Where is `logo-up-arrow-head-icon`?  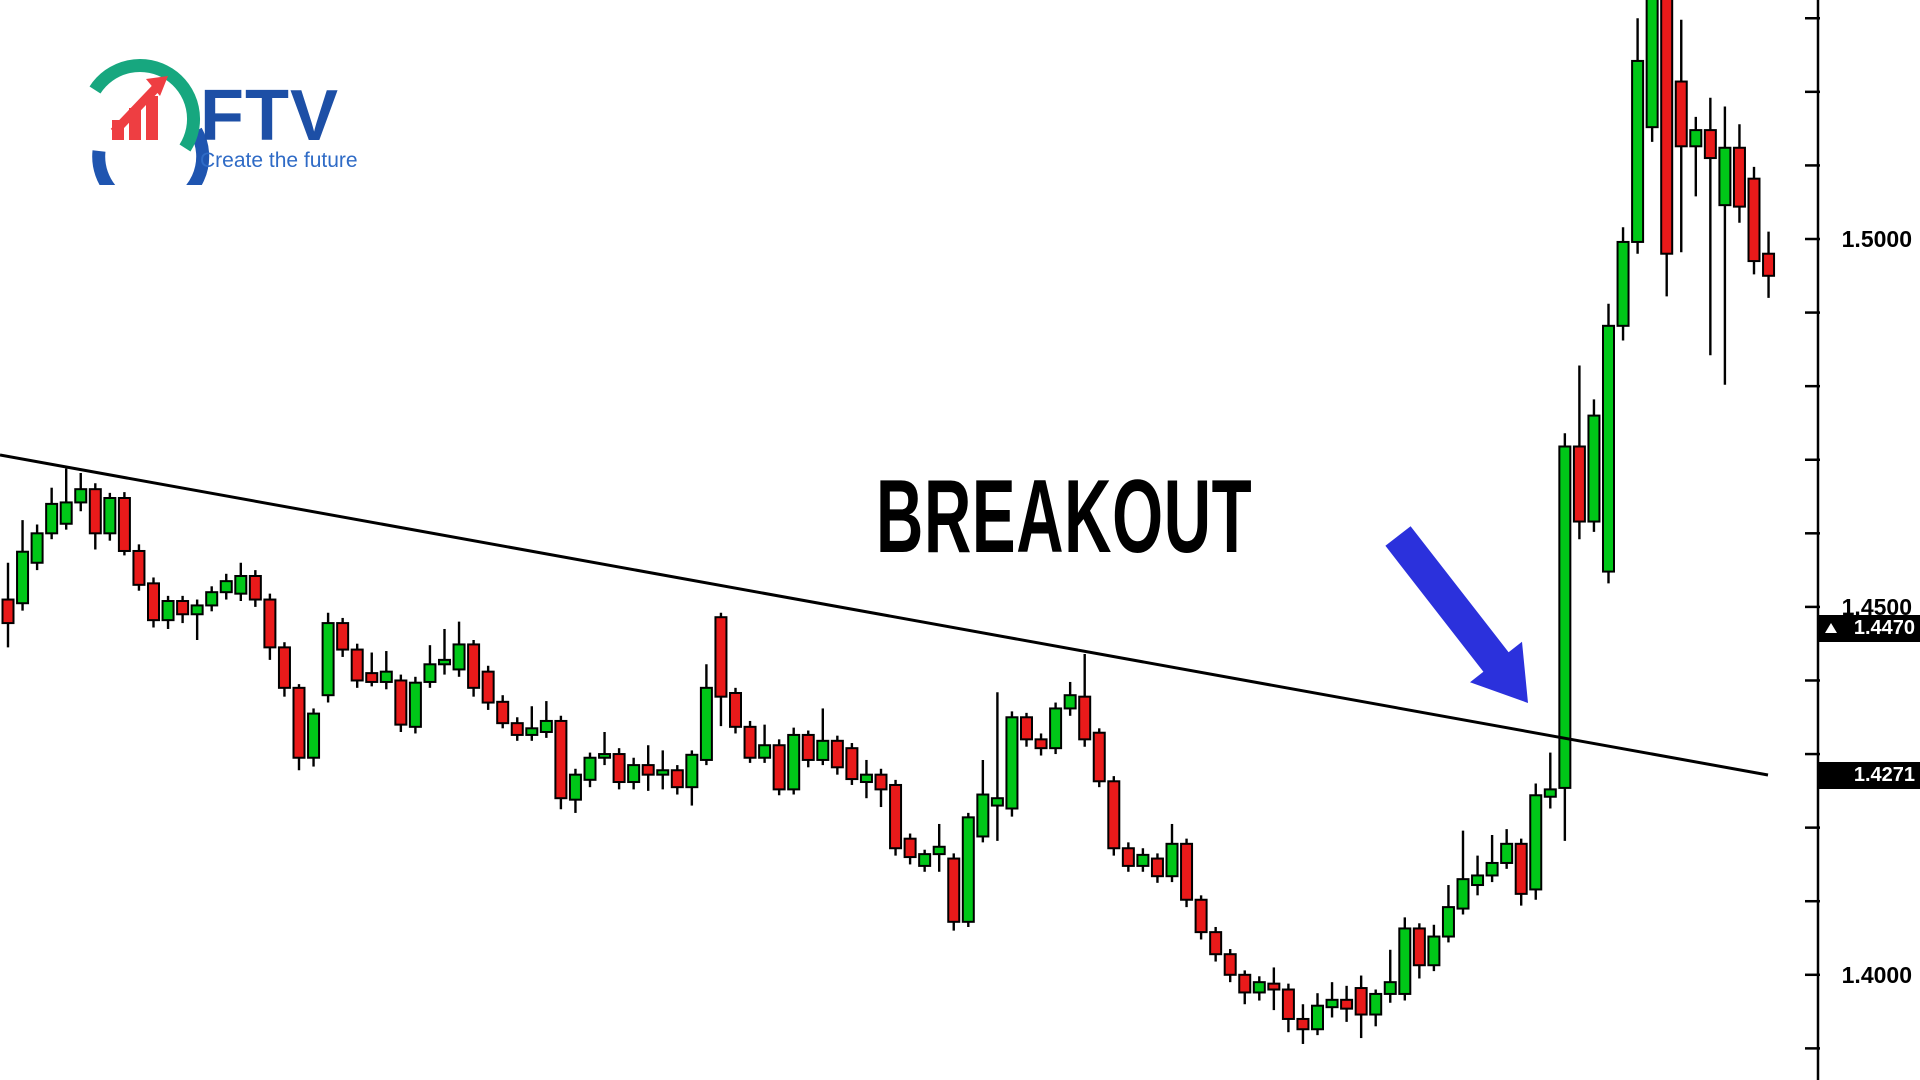 logo-up-arrow-head-icon is located at coordinates (157, 86).